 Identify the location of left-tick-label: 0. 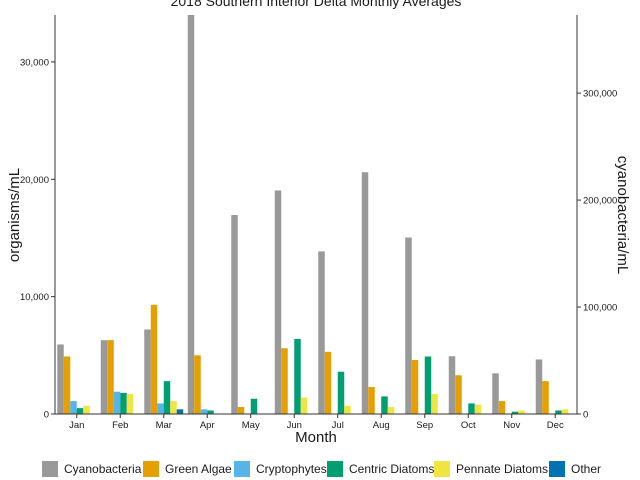
(46, 415).